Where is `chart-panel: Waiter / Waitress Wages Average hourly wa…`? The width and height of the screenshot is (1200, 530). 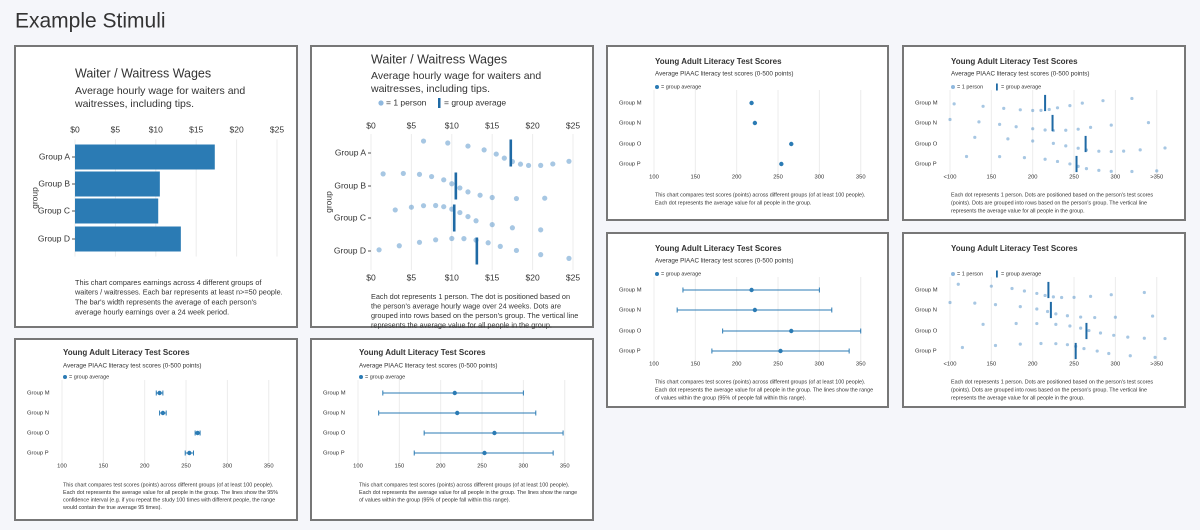
chart-panel: Waiter / Waitress Wages Average hourly wa… is located at coordinates (452, 187).